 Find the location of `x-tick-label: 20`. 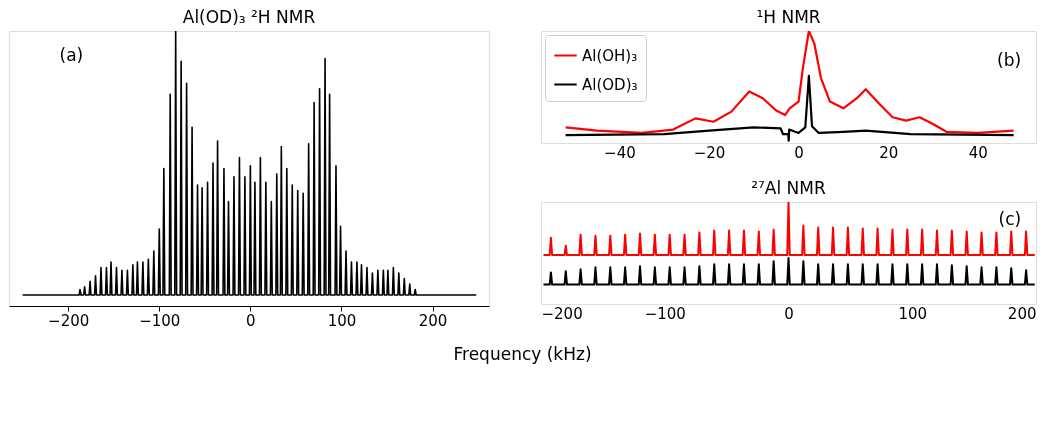

x-tick-label: 20 is located at coordinates (889, 152).